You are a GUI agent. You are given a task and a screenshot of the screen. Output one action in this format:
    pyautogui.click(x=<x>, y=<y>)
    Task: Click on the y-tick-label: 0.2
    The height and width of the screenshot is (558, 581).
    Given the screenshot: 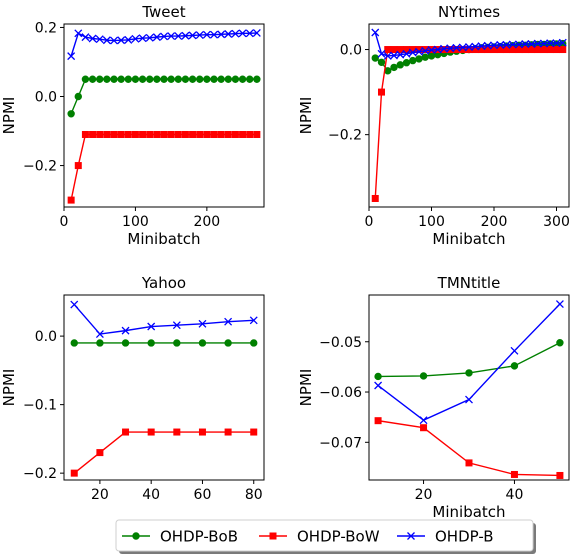 What is the action you would take?
    pyautogui.click(x=46, y=28)
    